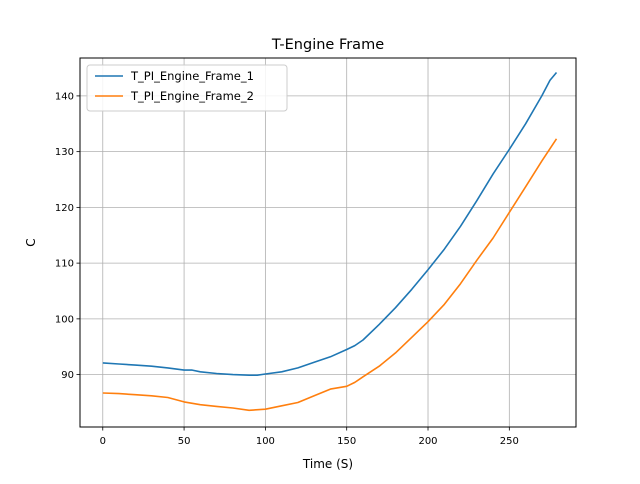 The image size is (640, 484). I want to click on legend-box, so click(187, 88).